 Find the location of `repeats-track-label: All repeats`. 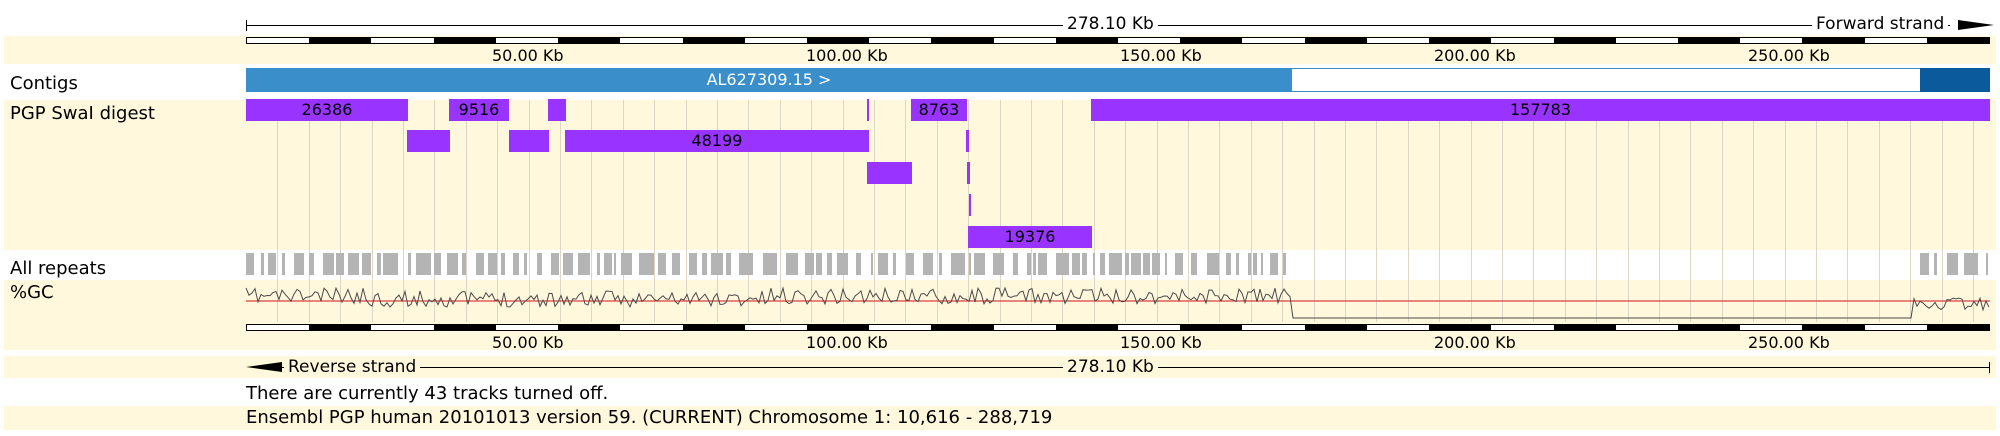

repeats-track-label: All repeats is located at coordinates (58, 268).